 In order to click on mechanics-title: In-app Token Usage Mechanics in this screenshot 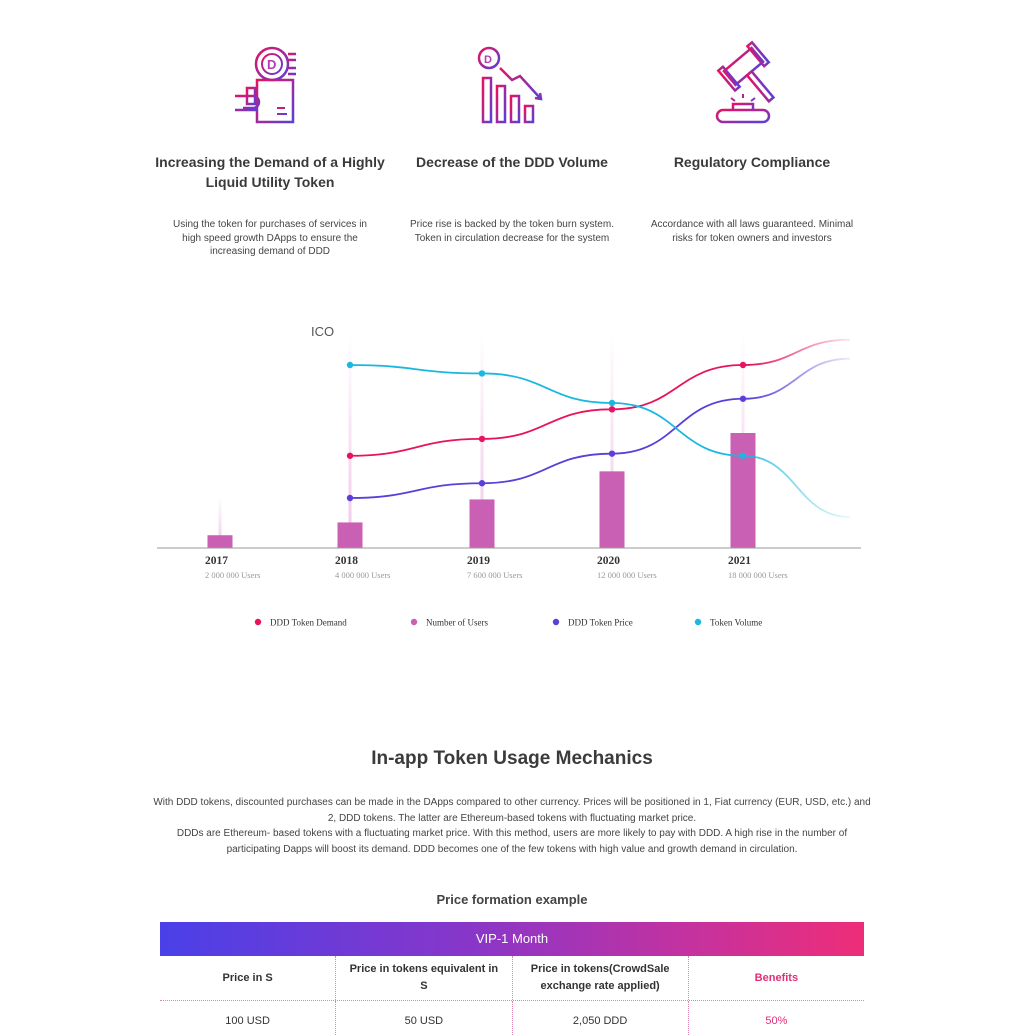, I will do `click(512, 758)`.